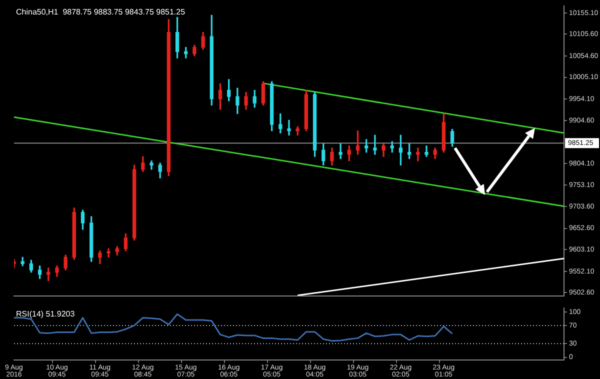  I want to click on chart-title: China50,H1 9878.75 9883.75 9843.75 9851.25, so click(101, 11).